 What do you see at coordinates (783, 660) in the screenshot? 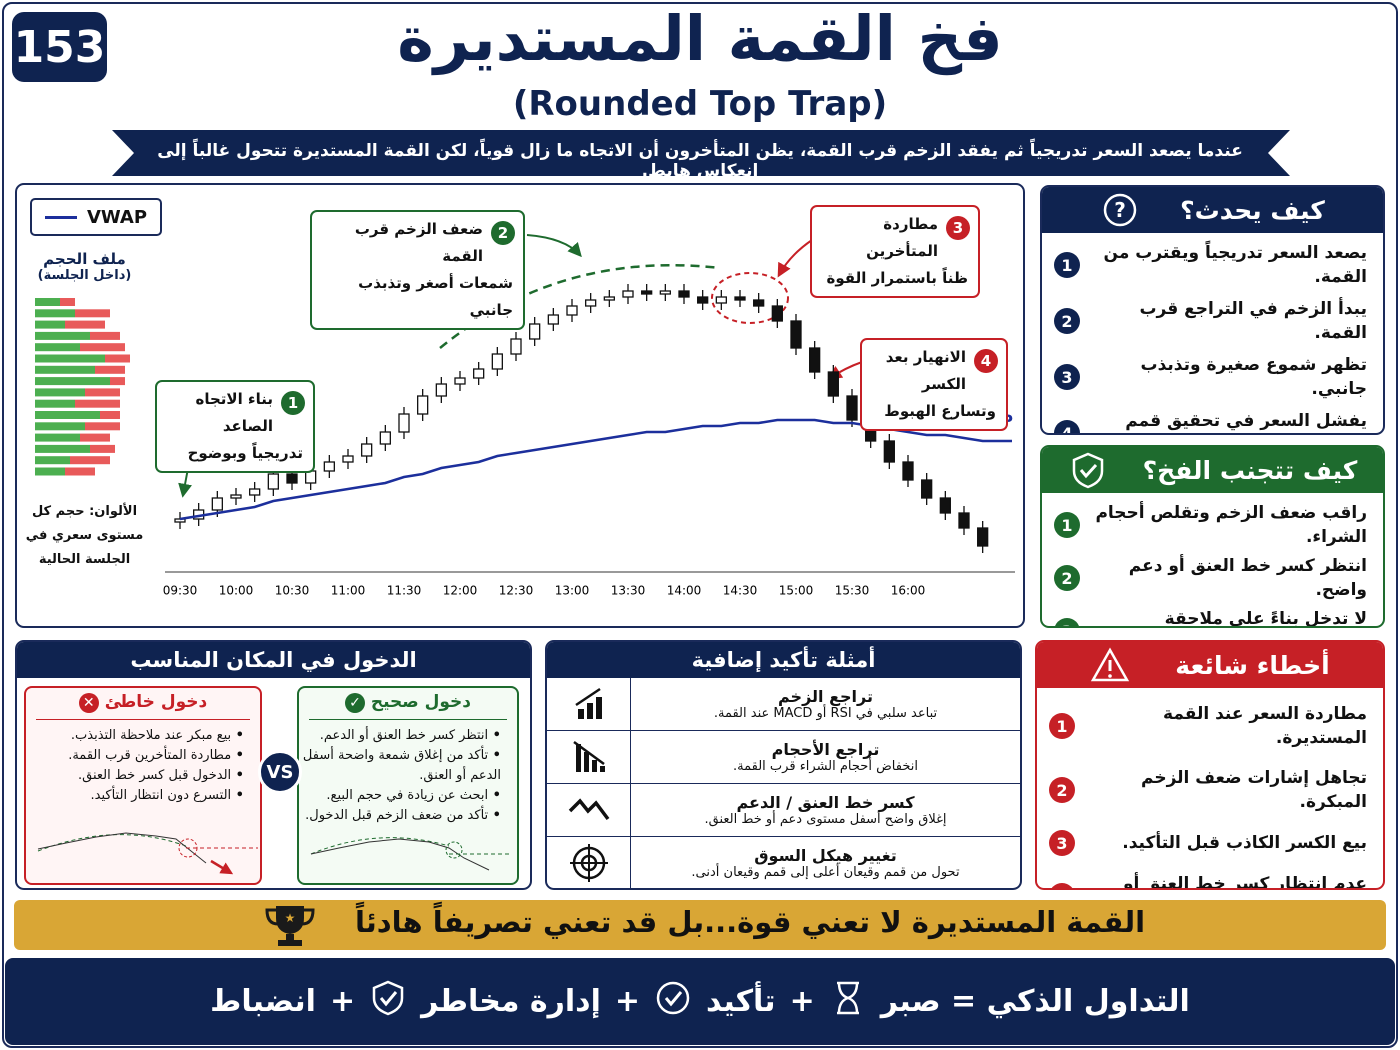
I see `panel-title: أمثلة تأكيد إضافية` at bounding box center [783, 660].